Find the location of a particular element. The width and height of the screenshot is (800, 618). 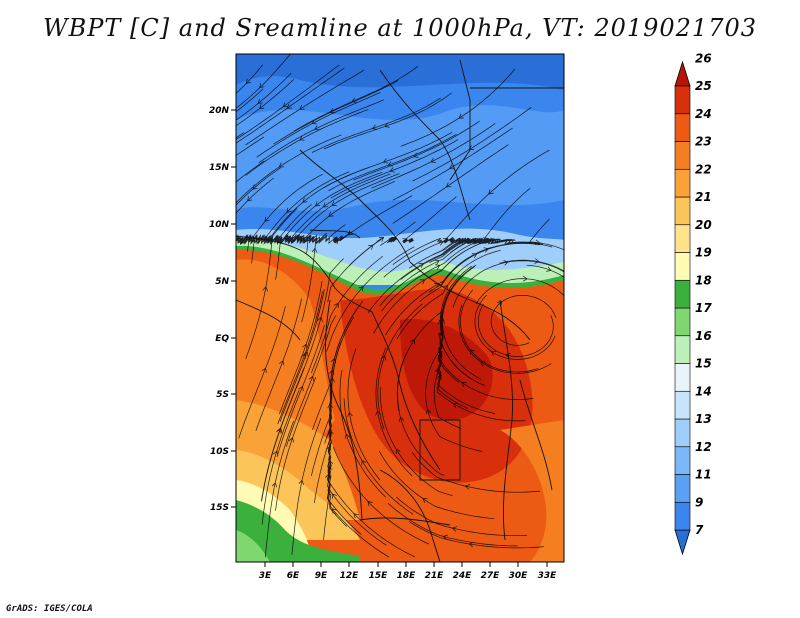

lon-label: 18E is located at coordinates (407, 576).